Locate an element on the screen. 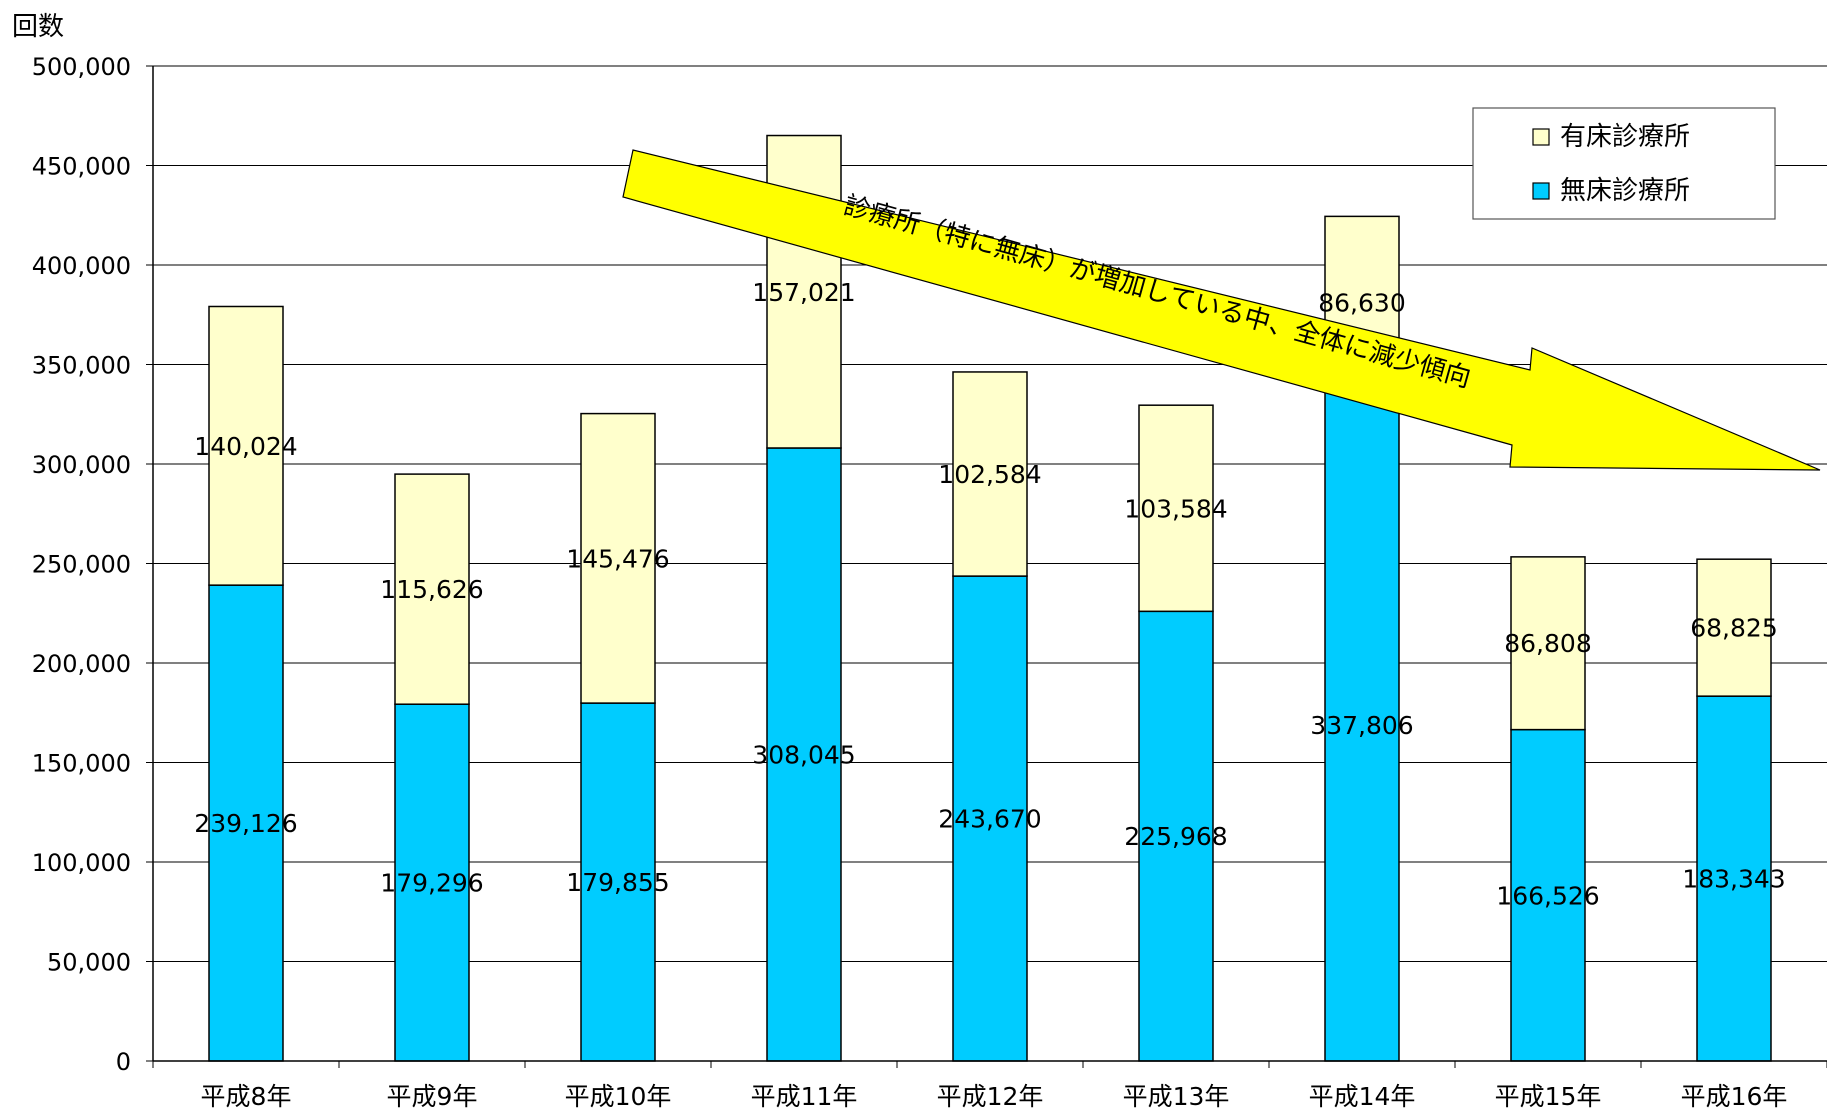  data-label: 337,806 is located at coordinates (1361, 725).